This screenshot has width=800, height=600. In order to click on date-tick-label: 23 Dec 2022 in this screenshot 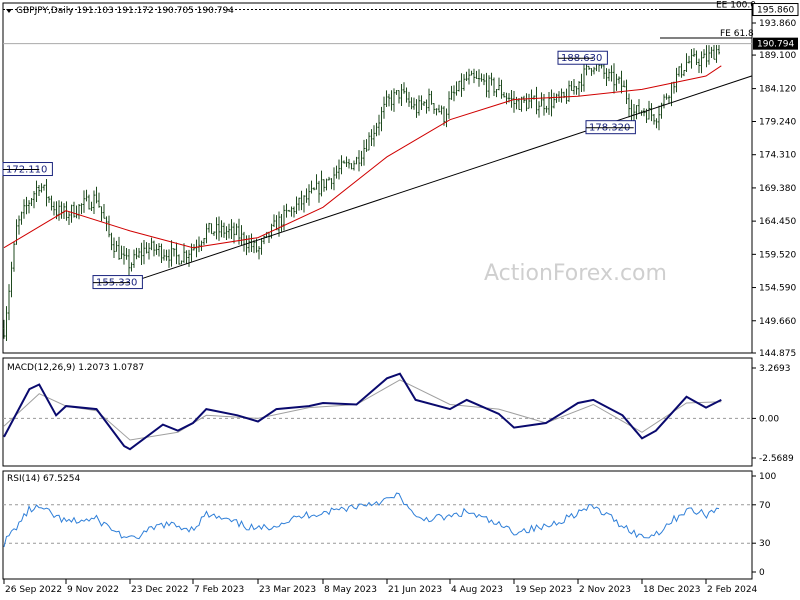, I will do `click(160, 590)`.